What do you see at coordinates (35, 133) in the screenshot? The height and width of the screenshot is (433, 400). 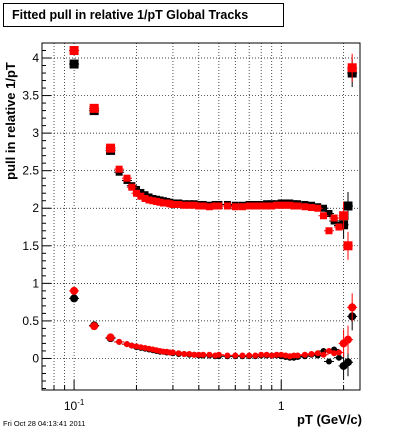 I see `y-tick-label: 3` at bounding box center [35, 133].